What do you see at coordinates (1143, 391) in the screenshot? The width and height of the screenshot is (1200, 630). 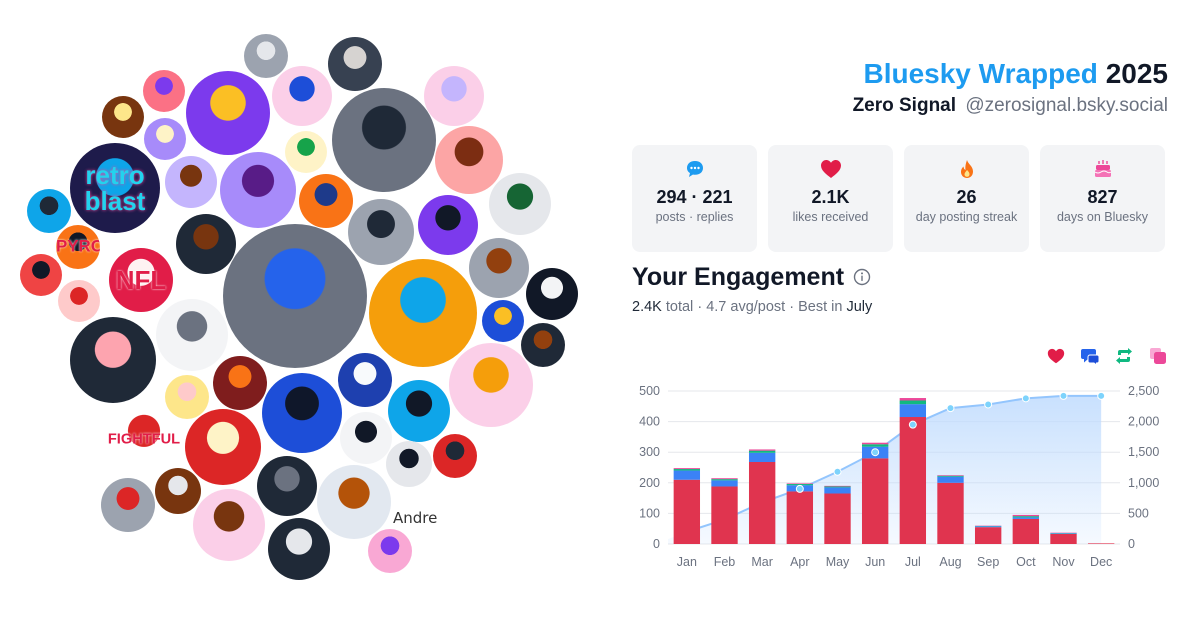 I see `y2-tick-label: 2,500` at bounding box center [1143, 391].